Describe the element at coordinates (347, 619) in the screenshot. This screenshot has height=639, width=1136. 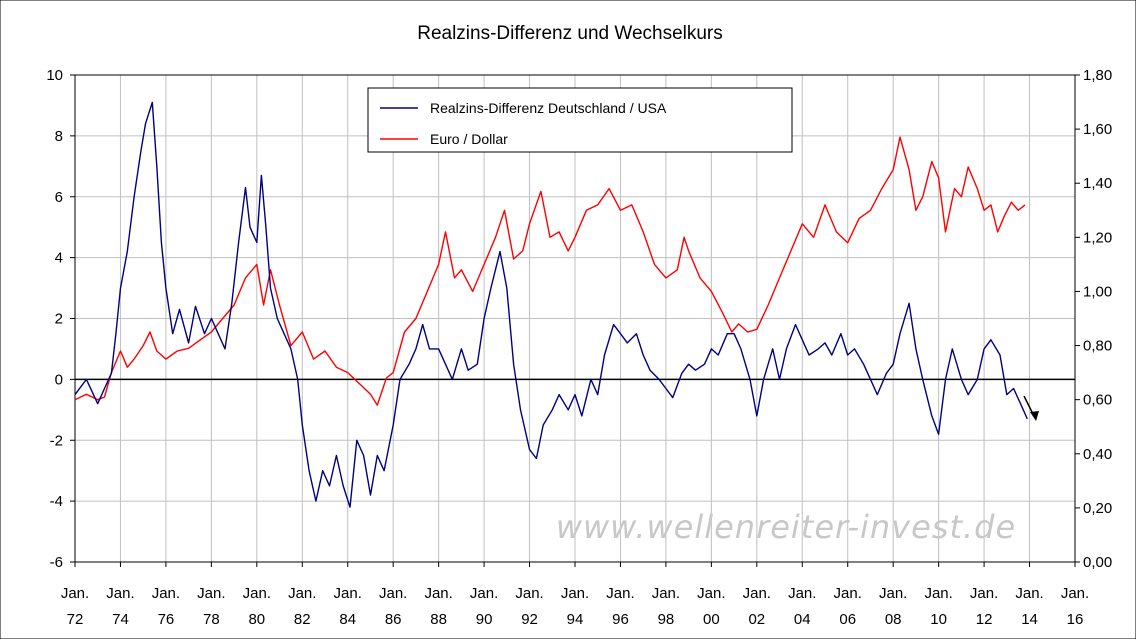
I see `x-tick-label: 84` at that location.